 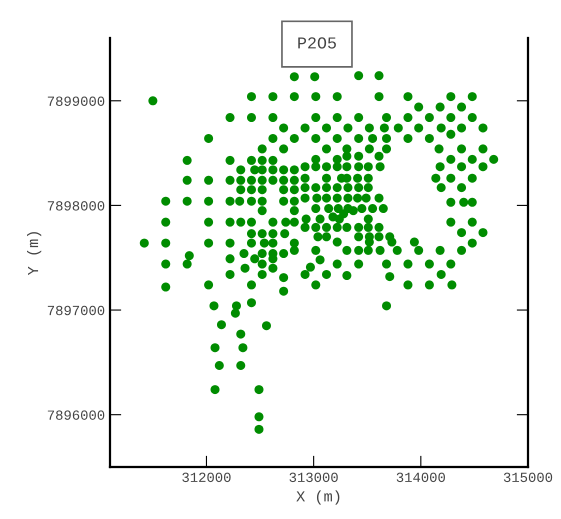 I want to click on y-tick-label: 7899000, so click(x=76, y=101).